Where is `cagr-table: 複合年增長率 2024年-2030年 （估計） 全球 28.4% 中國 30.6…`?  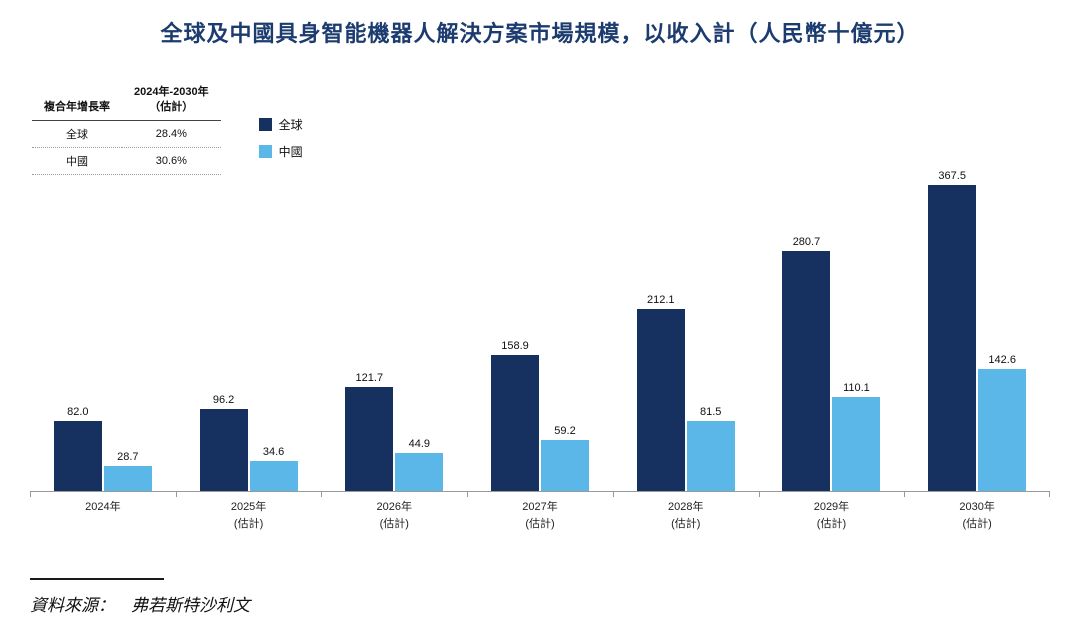
cagr-table: 複合年增長率 2024年-2030年 （估計） 全球 28.4% 中國 30.6… is located at coordinates (126, 128).